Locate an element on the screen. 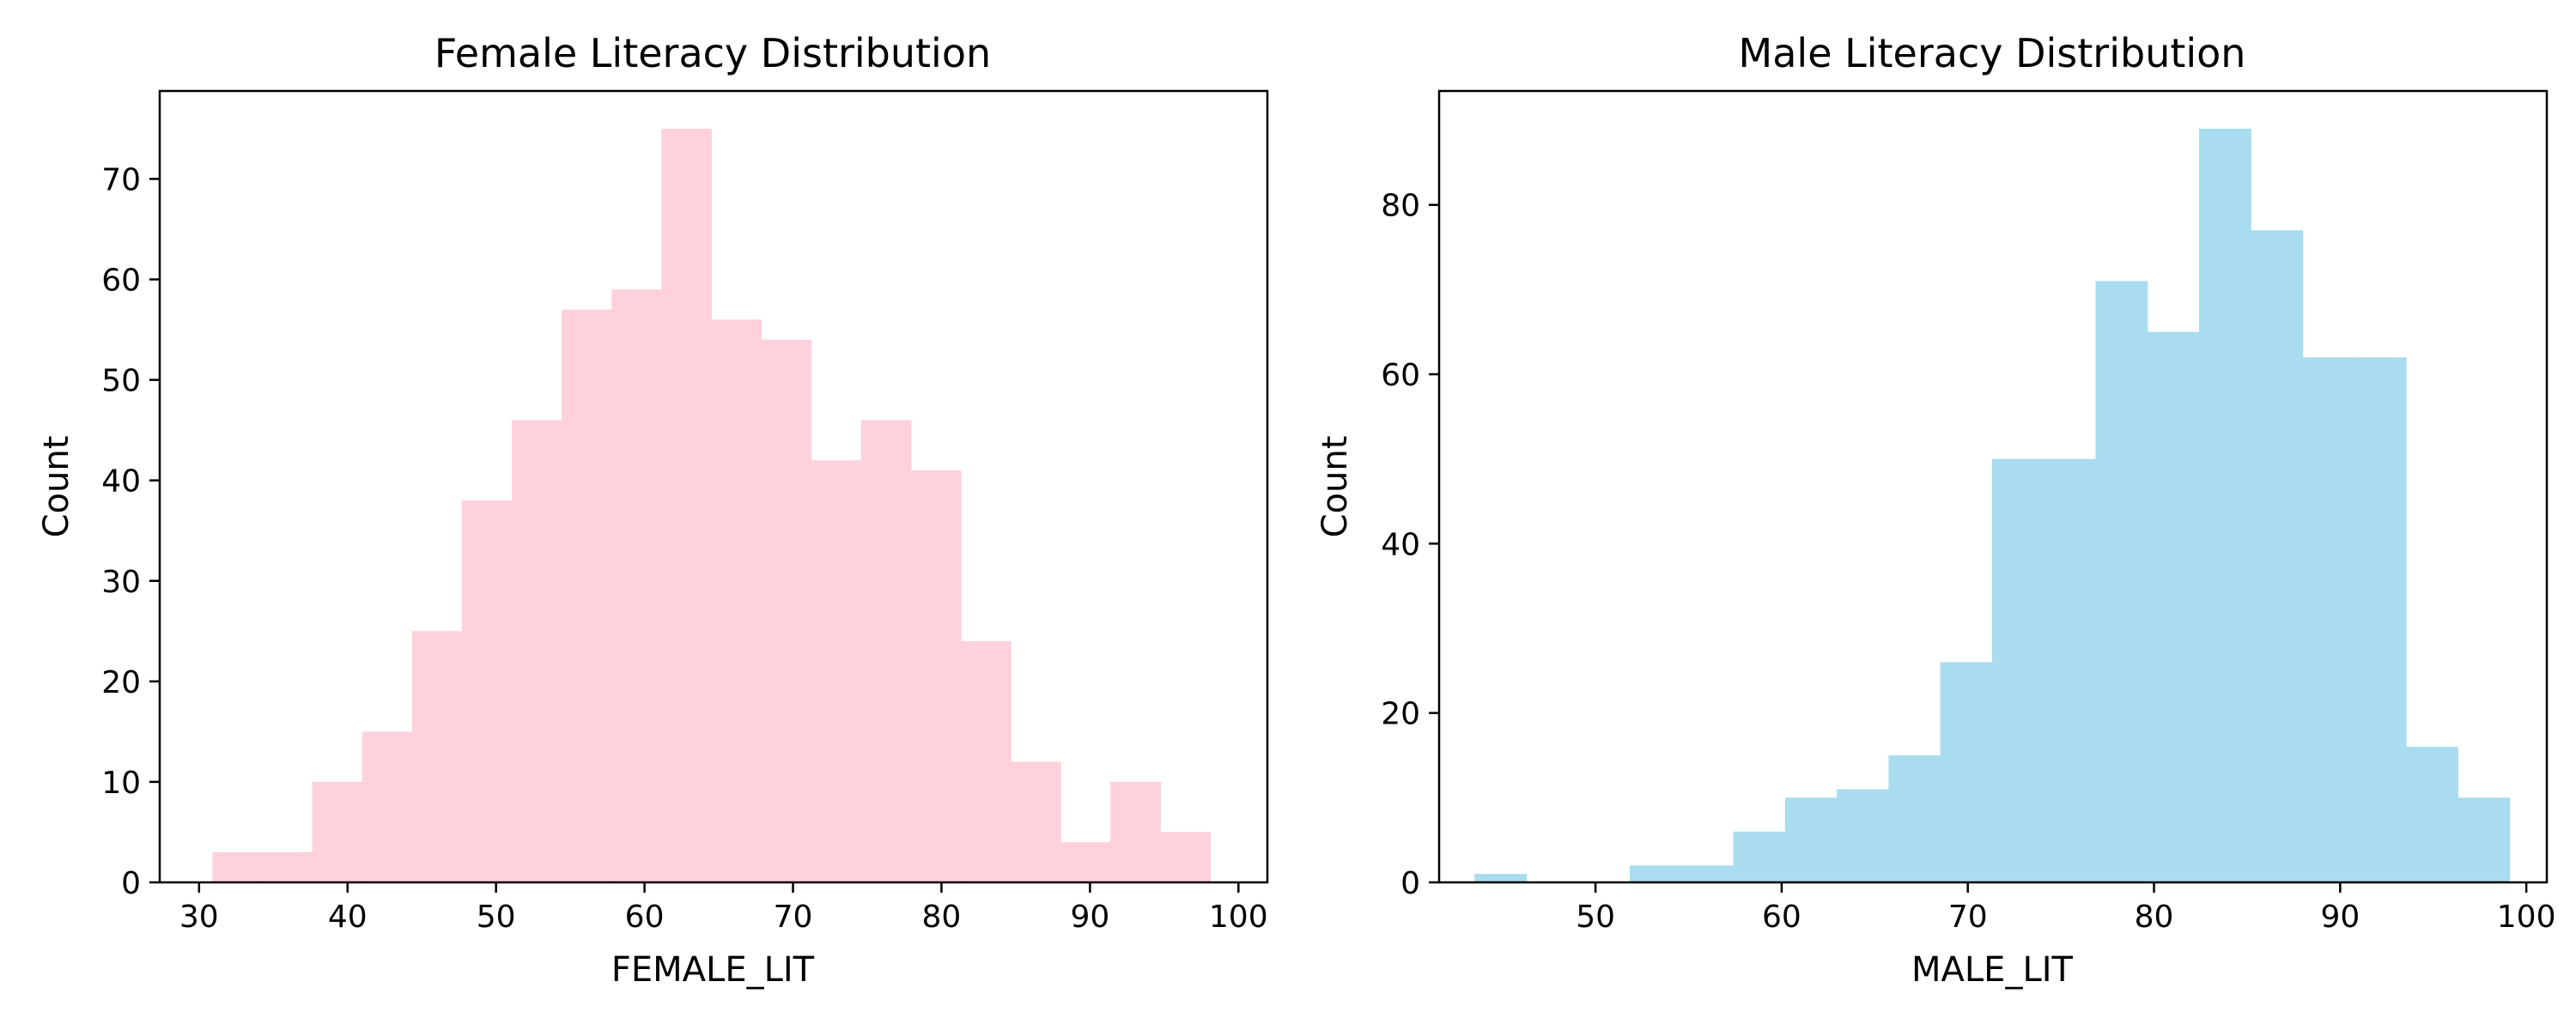  x-axis-label: MALE_LIT is located at coordinates (1992, 970).